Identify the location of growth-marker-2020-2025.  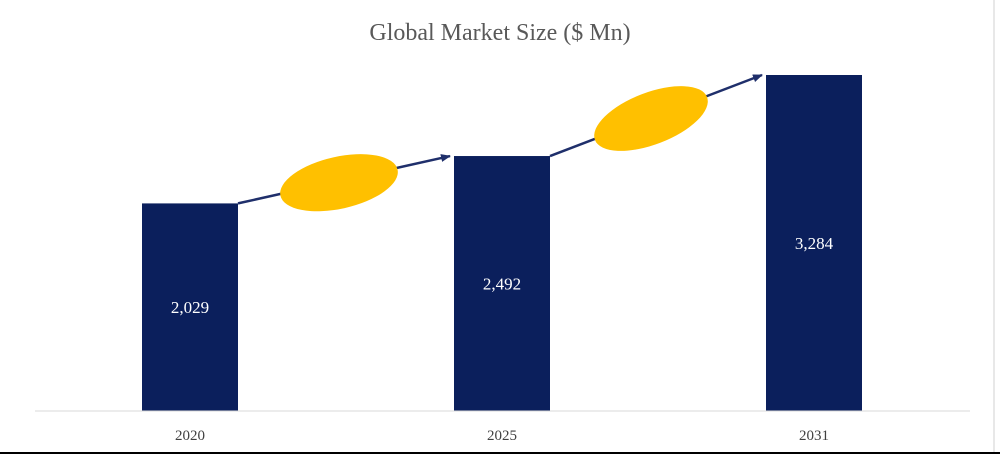
(339, 183).